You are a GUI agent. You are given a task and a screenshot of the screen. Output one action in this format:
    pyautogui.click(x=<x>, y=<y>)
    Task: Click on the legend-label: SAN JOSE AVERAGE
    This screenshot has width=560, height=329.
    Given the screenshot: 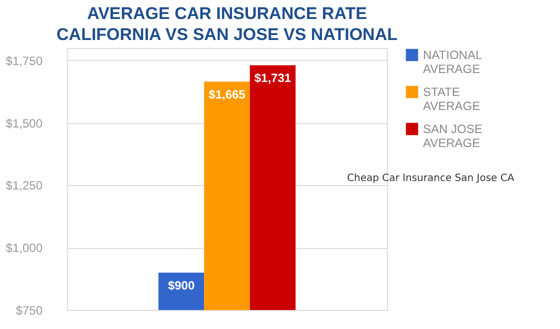 What is the action you would take?
    pyautogui.click(x=452, y=136)
    